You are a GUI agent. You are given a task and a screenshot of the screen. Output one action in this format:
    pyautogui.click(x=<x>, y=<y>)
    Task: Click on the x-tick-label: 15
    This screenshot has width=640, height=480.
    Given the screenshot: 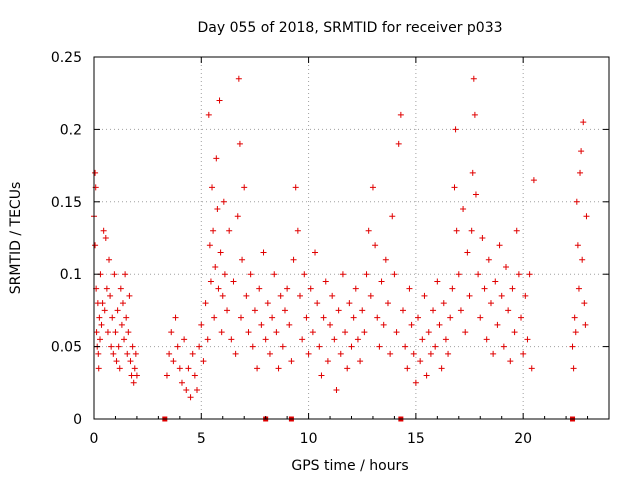 What is the action you would take?
    pyautogui.click(x=416, y=439)
    